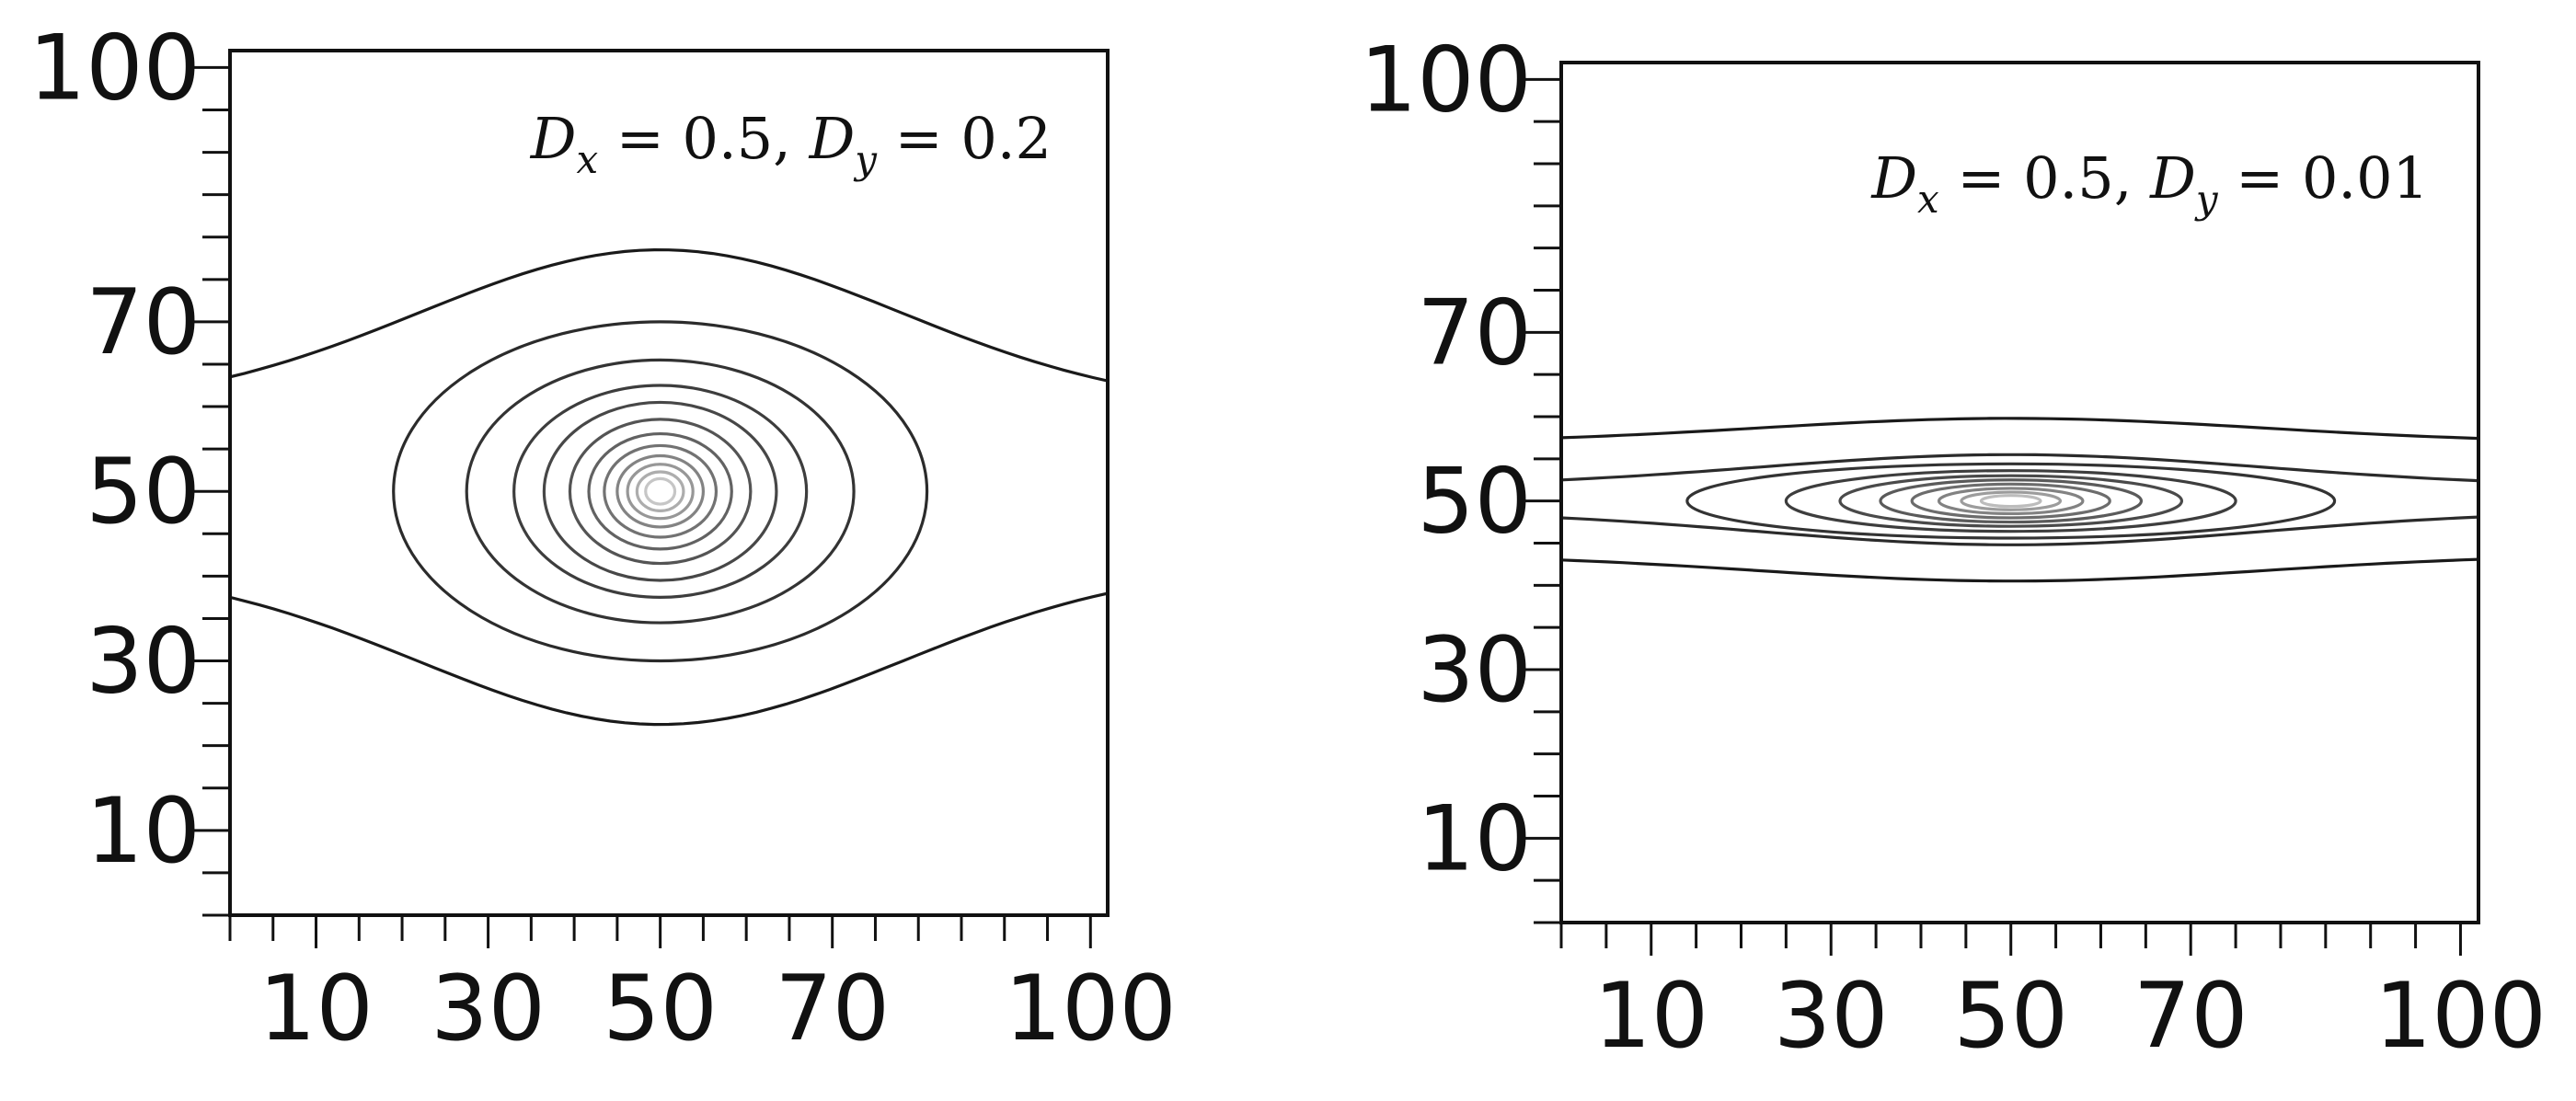 The image size is (2576, 1101). Describe the element at coordinates (2020, 468) in the screenshot. I see `contour-level-2-upper` at that location.